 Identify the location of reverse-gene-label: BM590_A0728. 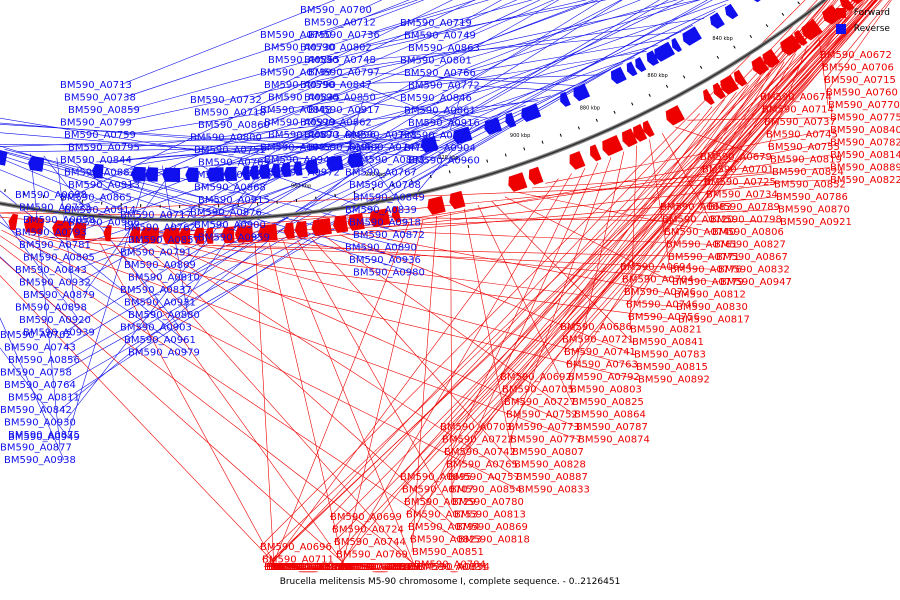
(381, 135).